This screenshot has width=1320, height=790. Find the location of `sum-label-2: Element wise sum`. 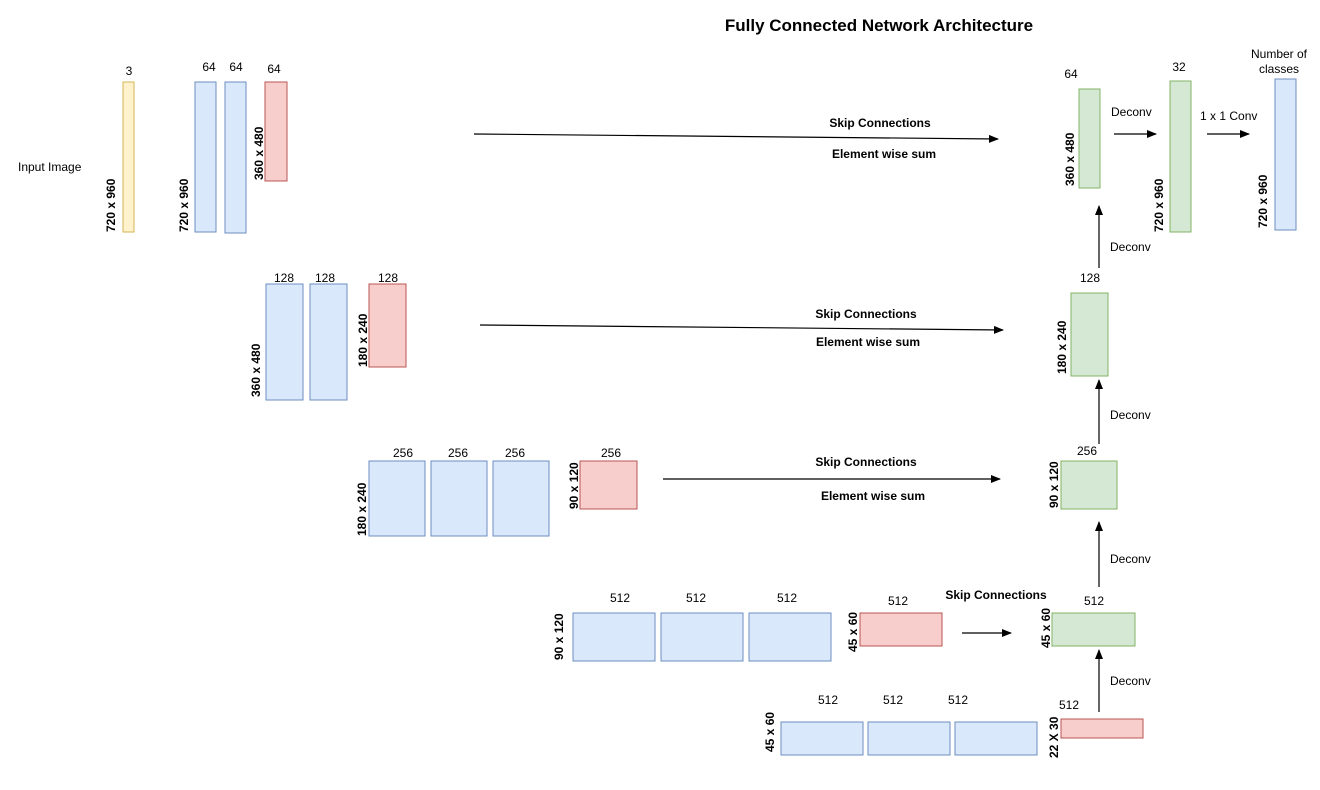

sum-label-2: Element wise sum is located at coordinates (868, 342).